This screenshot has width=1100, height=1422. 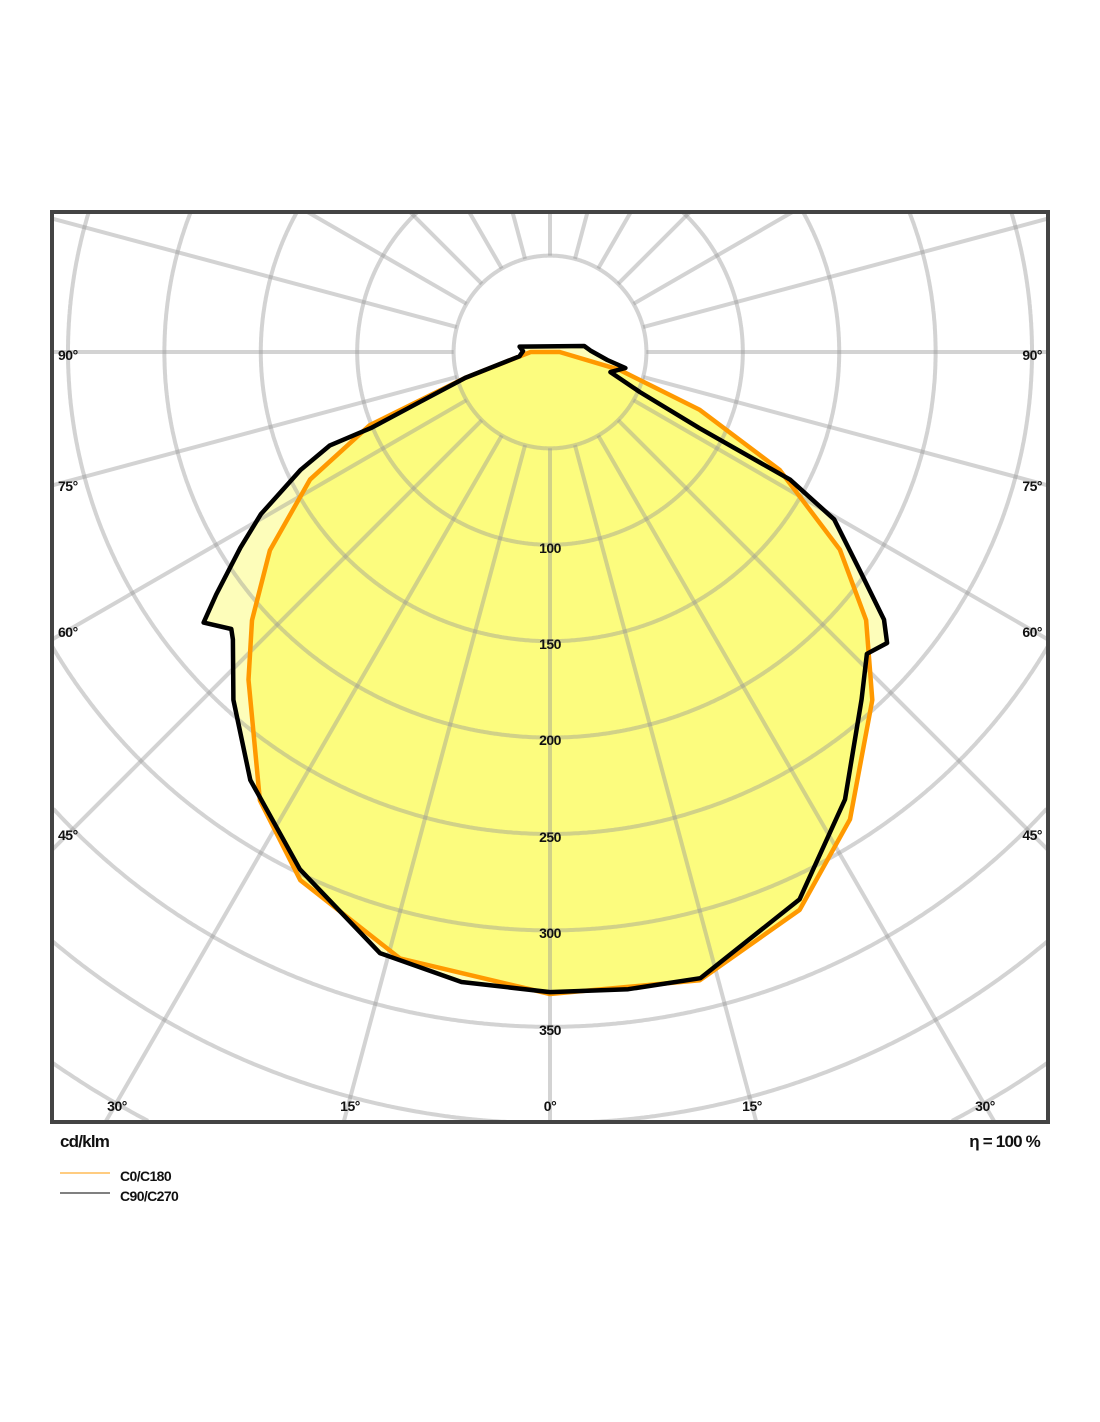 What do you see at coordinates (68, 355) in the screenshot?
I see `angle-label-left: 90°` at bounding box center [68, 355].